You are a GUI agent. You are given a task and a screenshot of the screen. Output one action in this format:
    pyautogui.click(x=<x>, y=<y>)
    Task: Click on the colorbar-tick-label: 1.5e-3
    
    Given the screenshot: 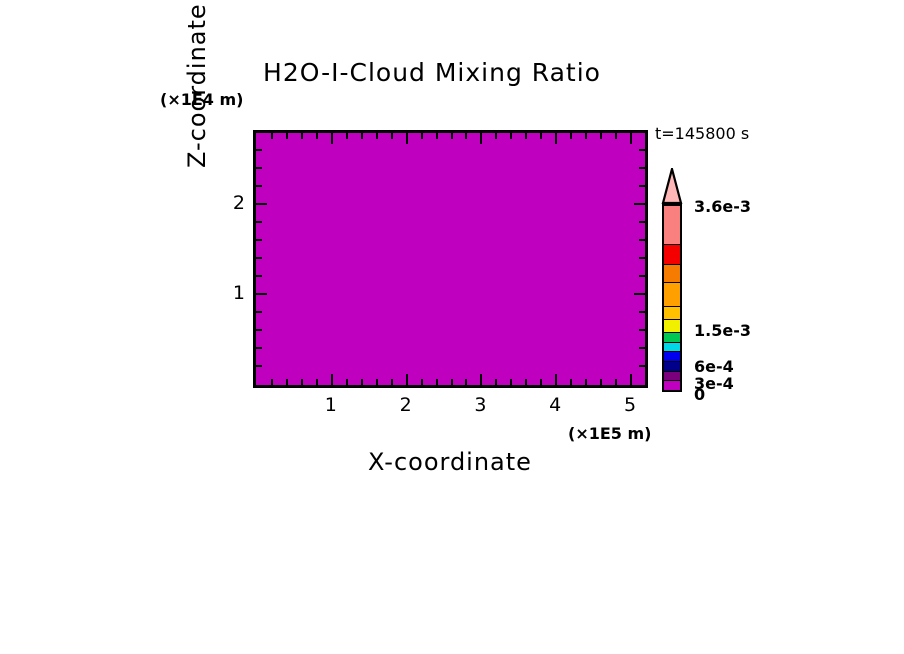 What is the action you would take?
    pyautogui.click(x=722, y=331)
    